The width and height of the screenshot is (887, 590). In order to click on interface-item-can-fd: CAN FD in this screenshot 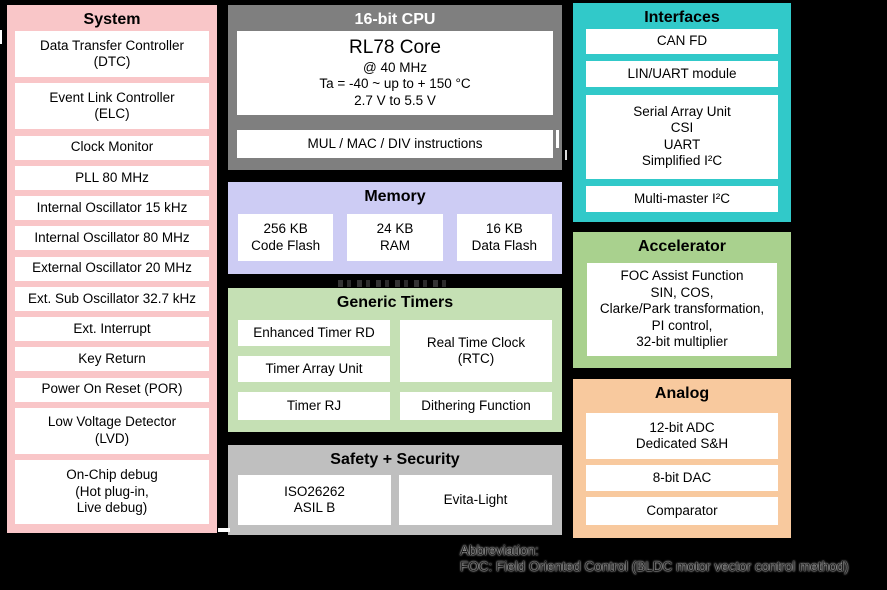, I will do `click(682, 42)`.